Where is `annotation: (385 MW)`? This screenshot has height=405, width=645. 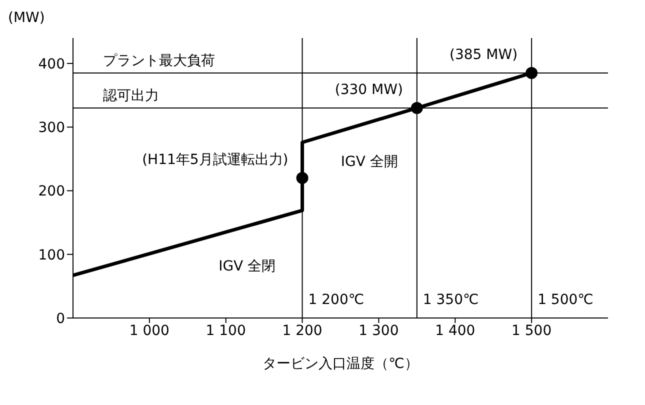 annotation: (385 MW) is located at coordinates (484, 55).